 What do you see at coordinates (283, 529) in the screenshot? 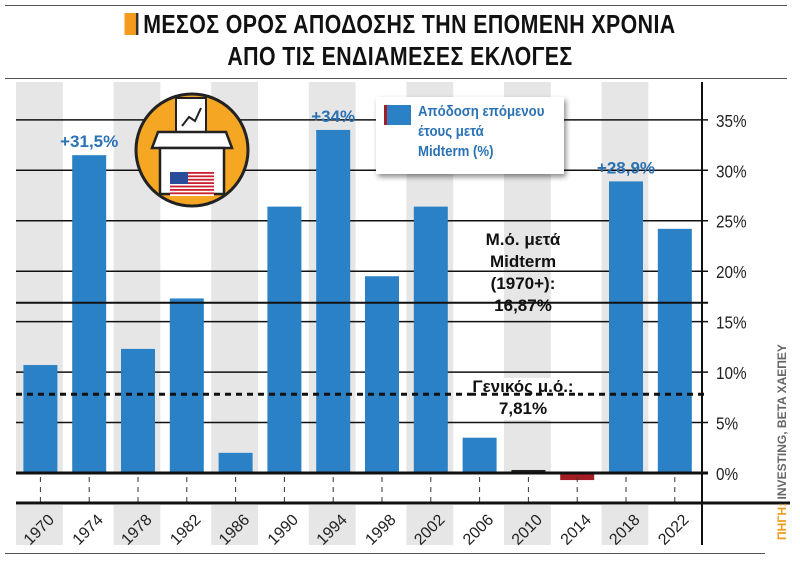
I see `x-tick-label: 1990` at bounding box center [283, 529].